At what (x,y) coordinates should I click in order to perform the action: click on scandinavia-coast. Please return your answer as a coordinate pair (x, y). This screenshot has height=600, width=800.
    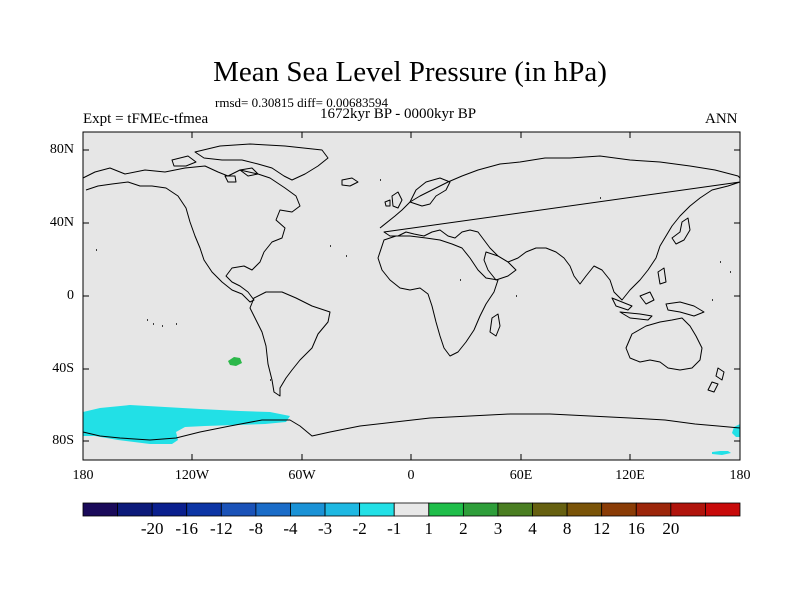
    Looking at the image, I should click on (430, 192).